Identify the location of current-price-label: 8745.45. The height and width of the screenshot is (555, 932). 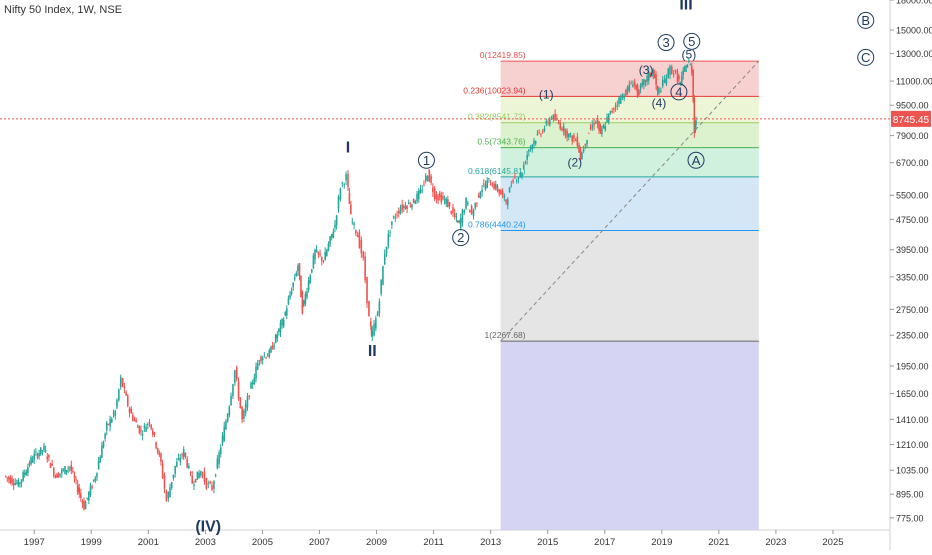
(911, 120).